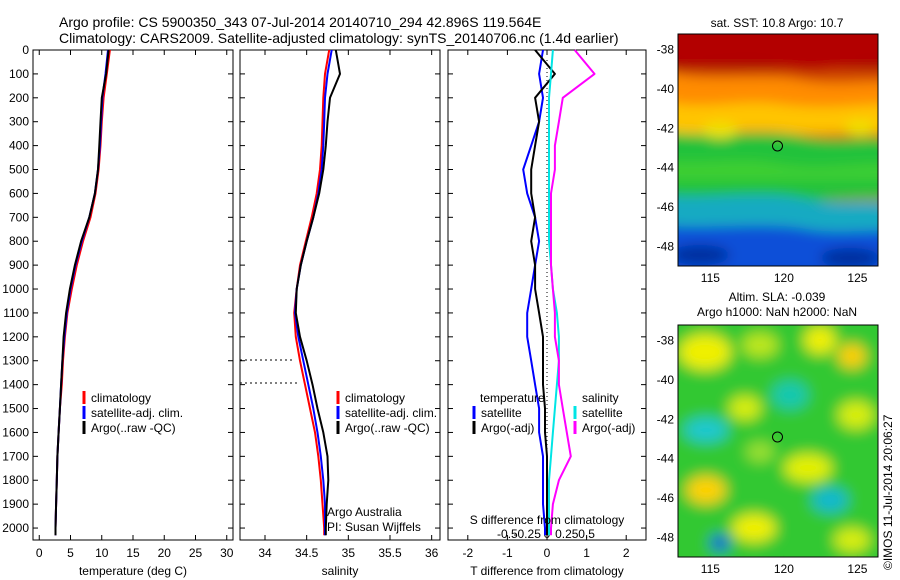 The width and height of the screenshot is (900, 580). I want to click on legend-label-t-satellite: satellite, so click(501, 413).